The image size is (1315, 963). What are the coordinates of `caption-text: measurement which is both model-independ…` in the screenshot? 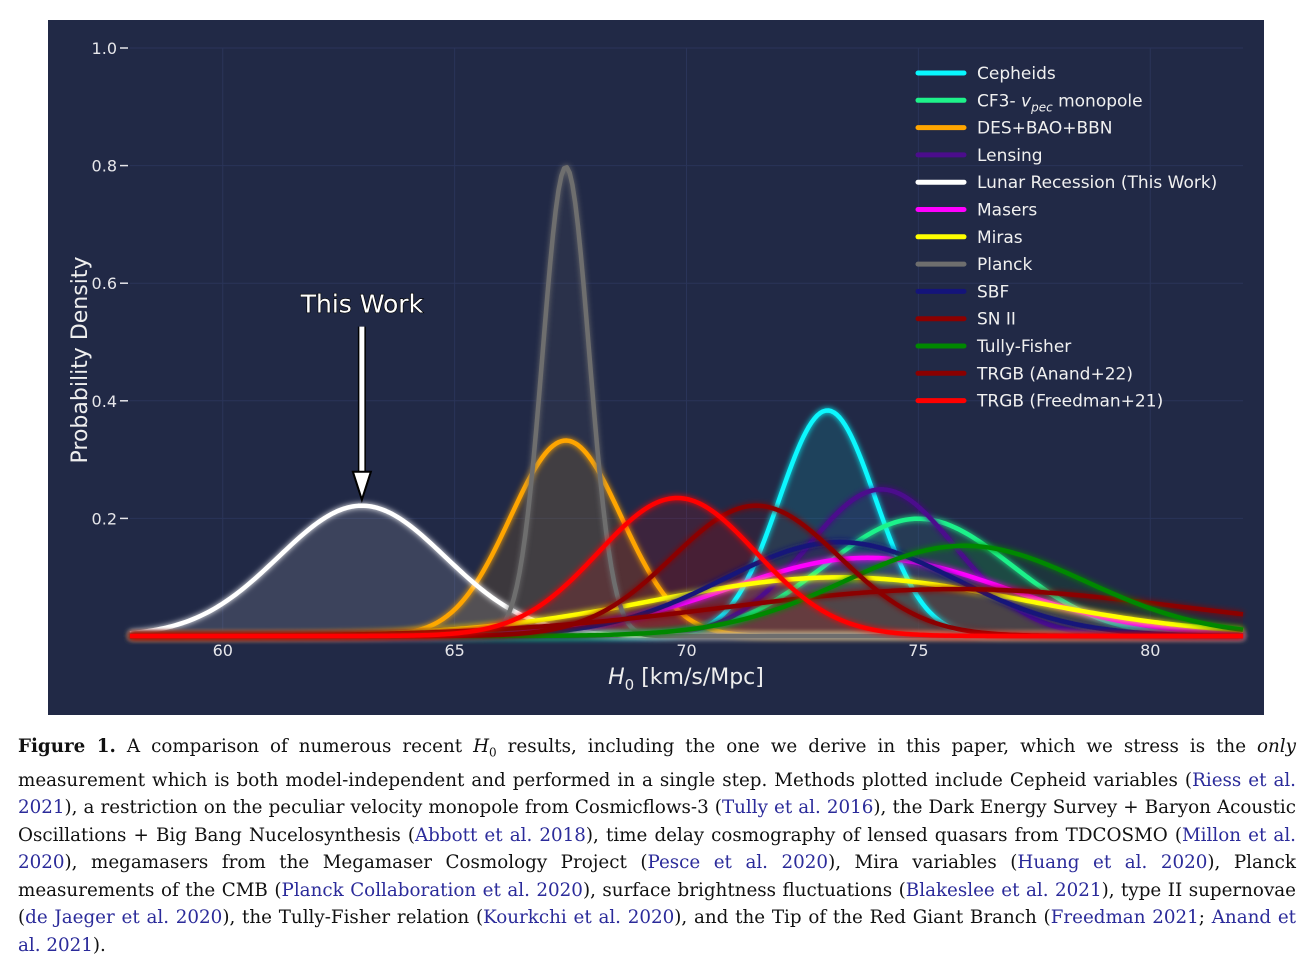 It's located at (605, 781).